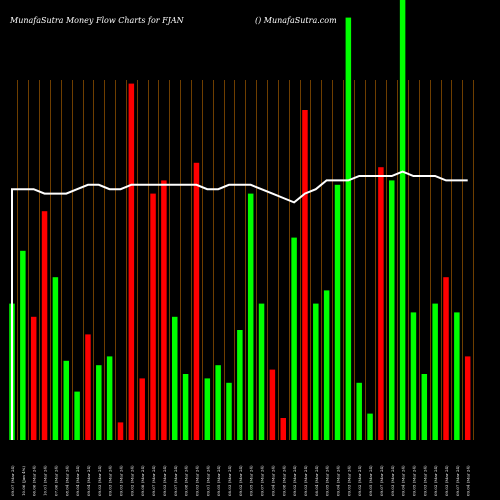 The height and width of the screenshot is (500, 500). What do you see at coordinates (296, 20) in the screenshot?
I see `chart-header-right: () MunafaSutra.com` at bounding box center [296, 20].